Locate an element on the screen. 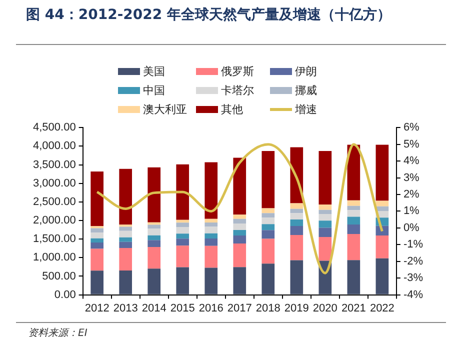 The width and height of the screenshot is (456, 337). x-tick-label: 2018 is located at coordinates (268, 308).